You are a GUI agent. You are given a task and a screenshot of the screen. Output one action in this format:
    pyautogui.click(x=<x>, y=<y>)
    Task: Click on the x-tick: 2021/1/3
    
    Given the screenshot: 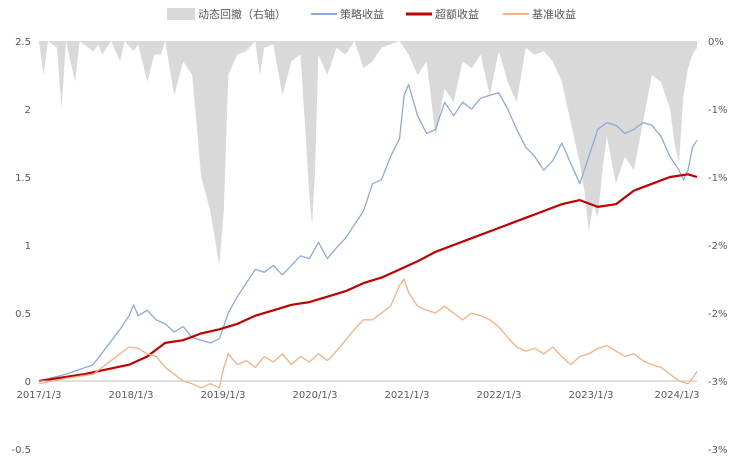 What is the action you would take?
    pyautogui.click(x=407, y=395)
    